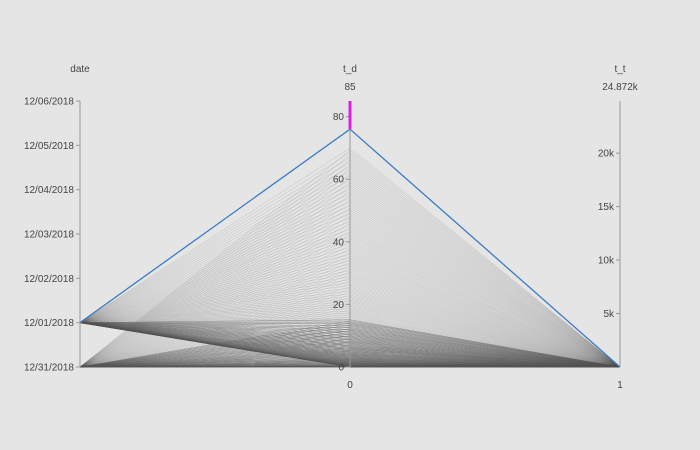 The width and height of the screenshot is (700, 450). What do you see at coordinates (609, 314) in the screenshot?
I see `tick-label: 5k` at bounding box center [609, 314].